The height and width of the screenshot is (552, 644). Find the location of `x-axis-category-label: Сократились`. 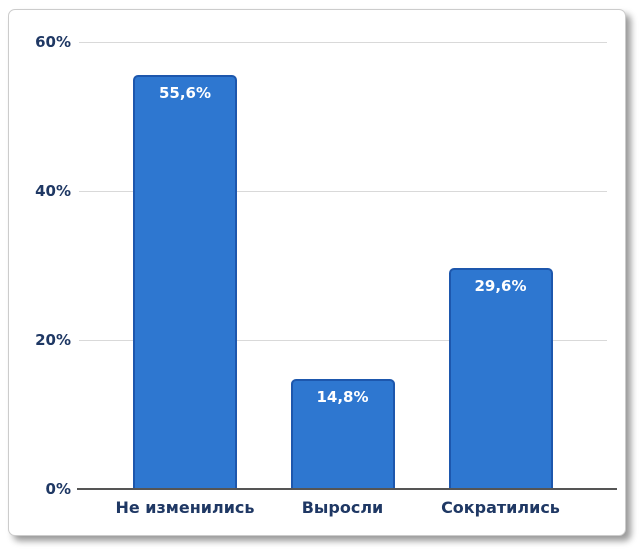

x-axis-category-label: Сократились is located at coordinates (500, 507).